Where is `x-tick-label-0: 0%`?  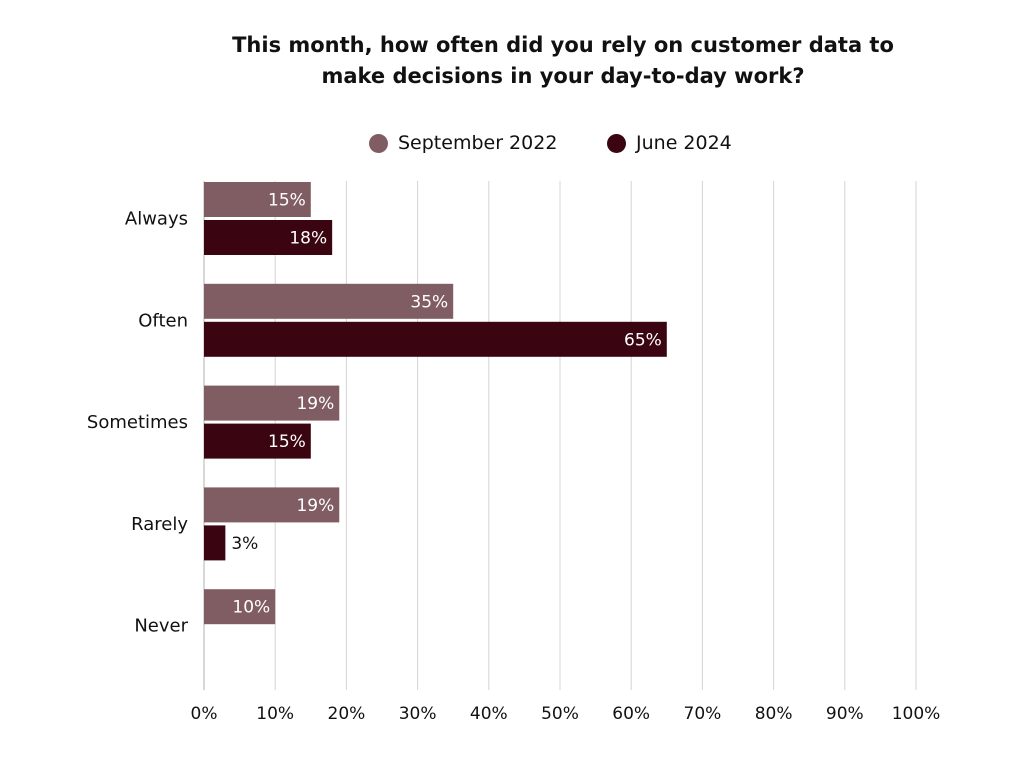
x-tick-label-0: 0% is located at coordinates (204, 714).